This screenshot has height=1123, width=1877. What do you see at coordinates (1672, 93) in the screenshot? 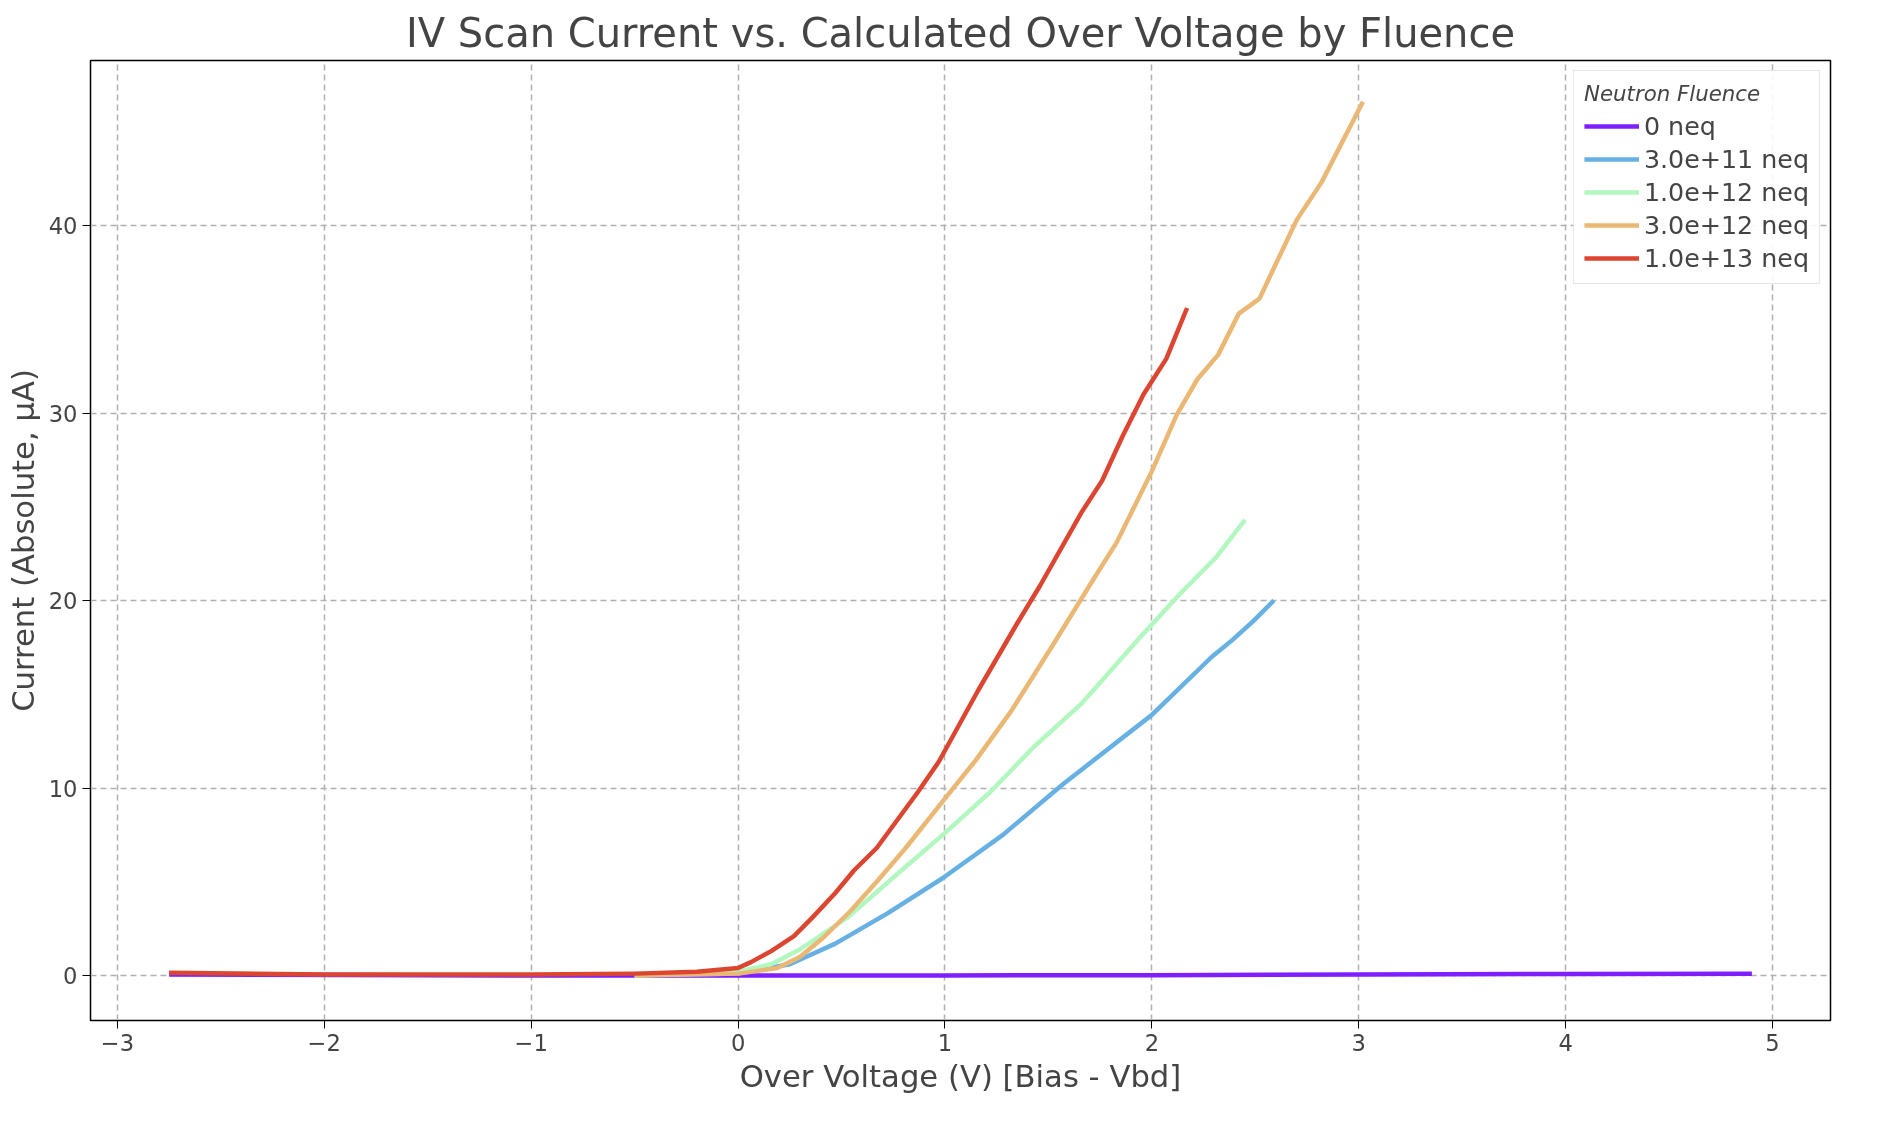
I see `legend-title: Neutron Fluence` at bounding box center [1672, 93].